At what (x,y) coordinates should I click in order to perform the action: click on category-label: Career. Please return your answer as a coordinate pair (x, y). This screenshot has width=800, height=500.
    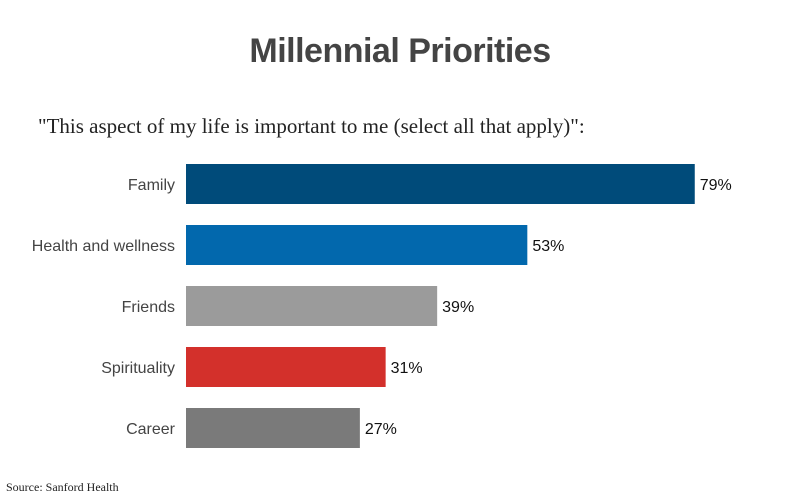
    Looking at the image, I should click on (151, 429).